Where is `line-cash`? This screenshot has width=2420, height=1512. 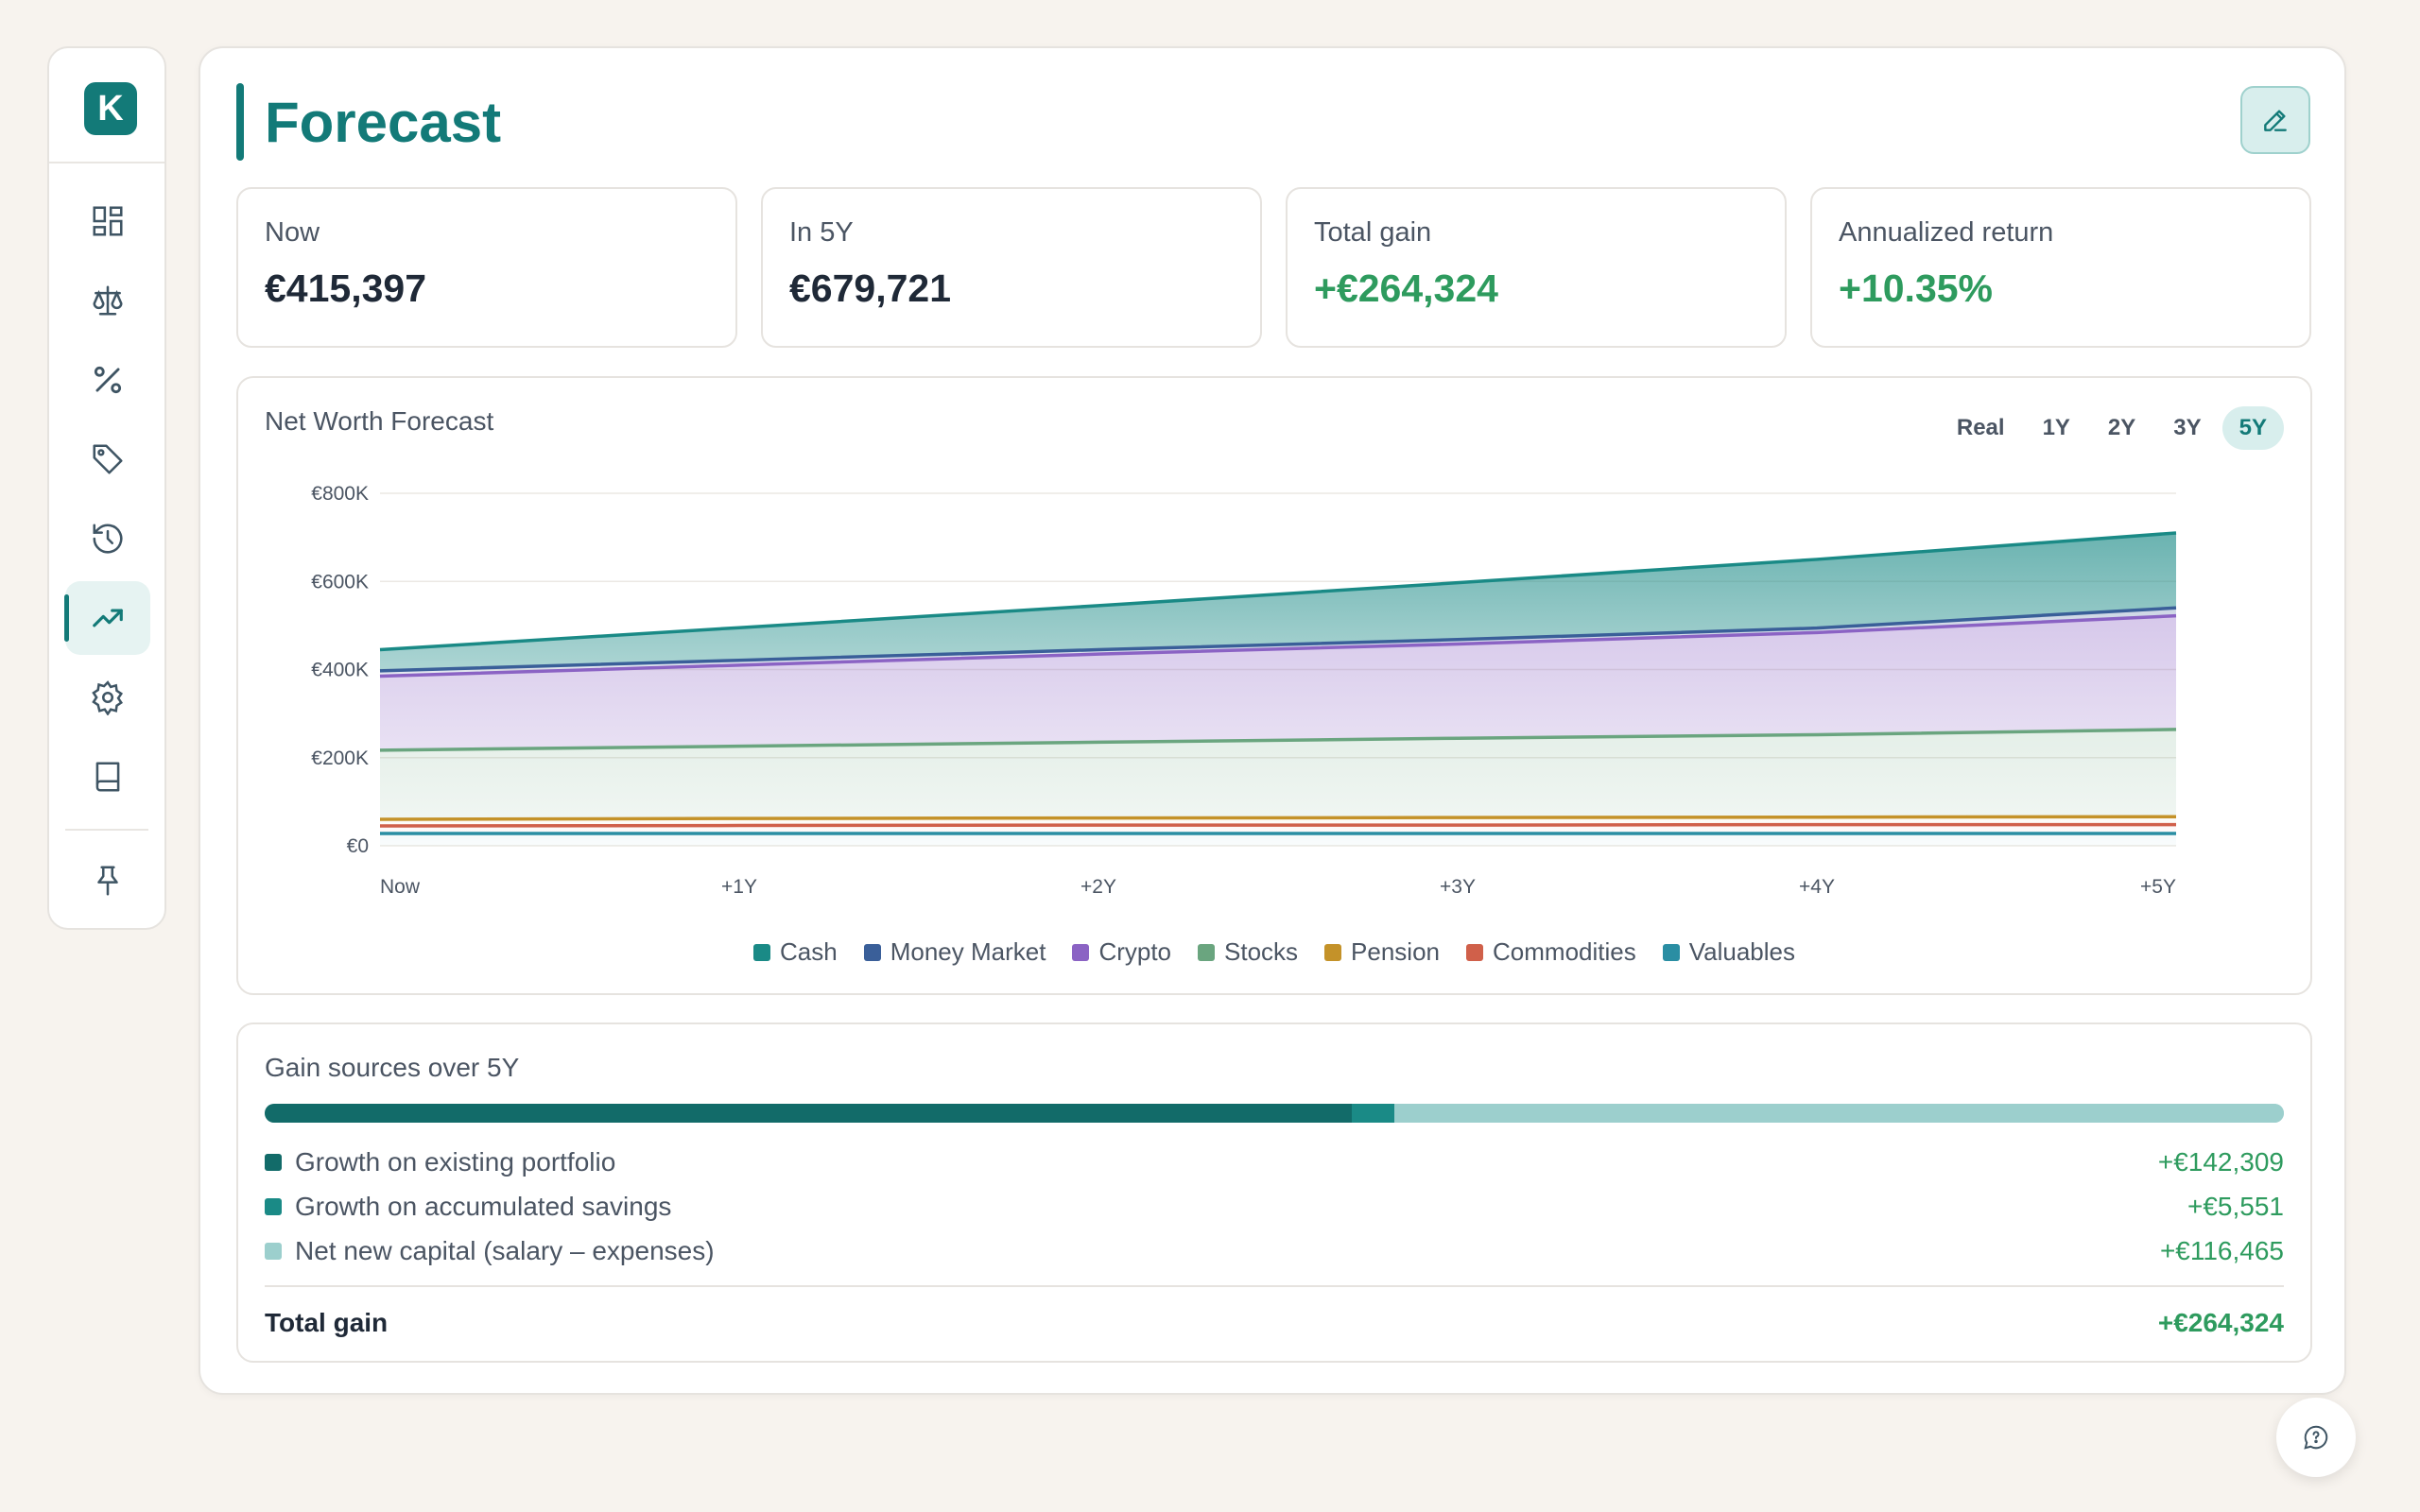 line-cash is located at coordinates (1278, 591).